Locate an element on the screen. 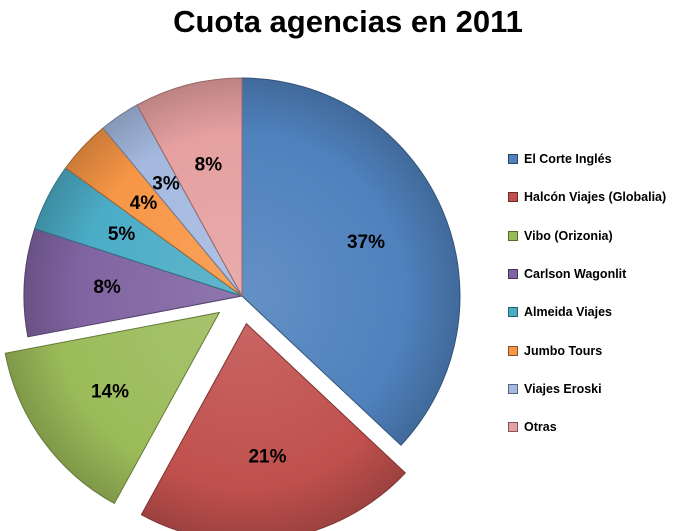 The image size is (696, 531). legend-item: Halcón Viajes (Globalia) is located at coordinates (600, 197).